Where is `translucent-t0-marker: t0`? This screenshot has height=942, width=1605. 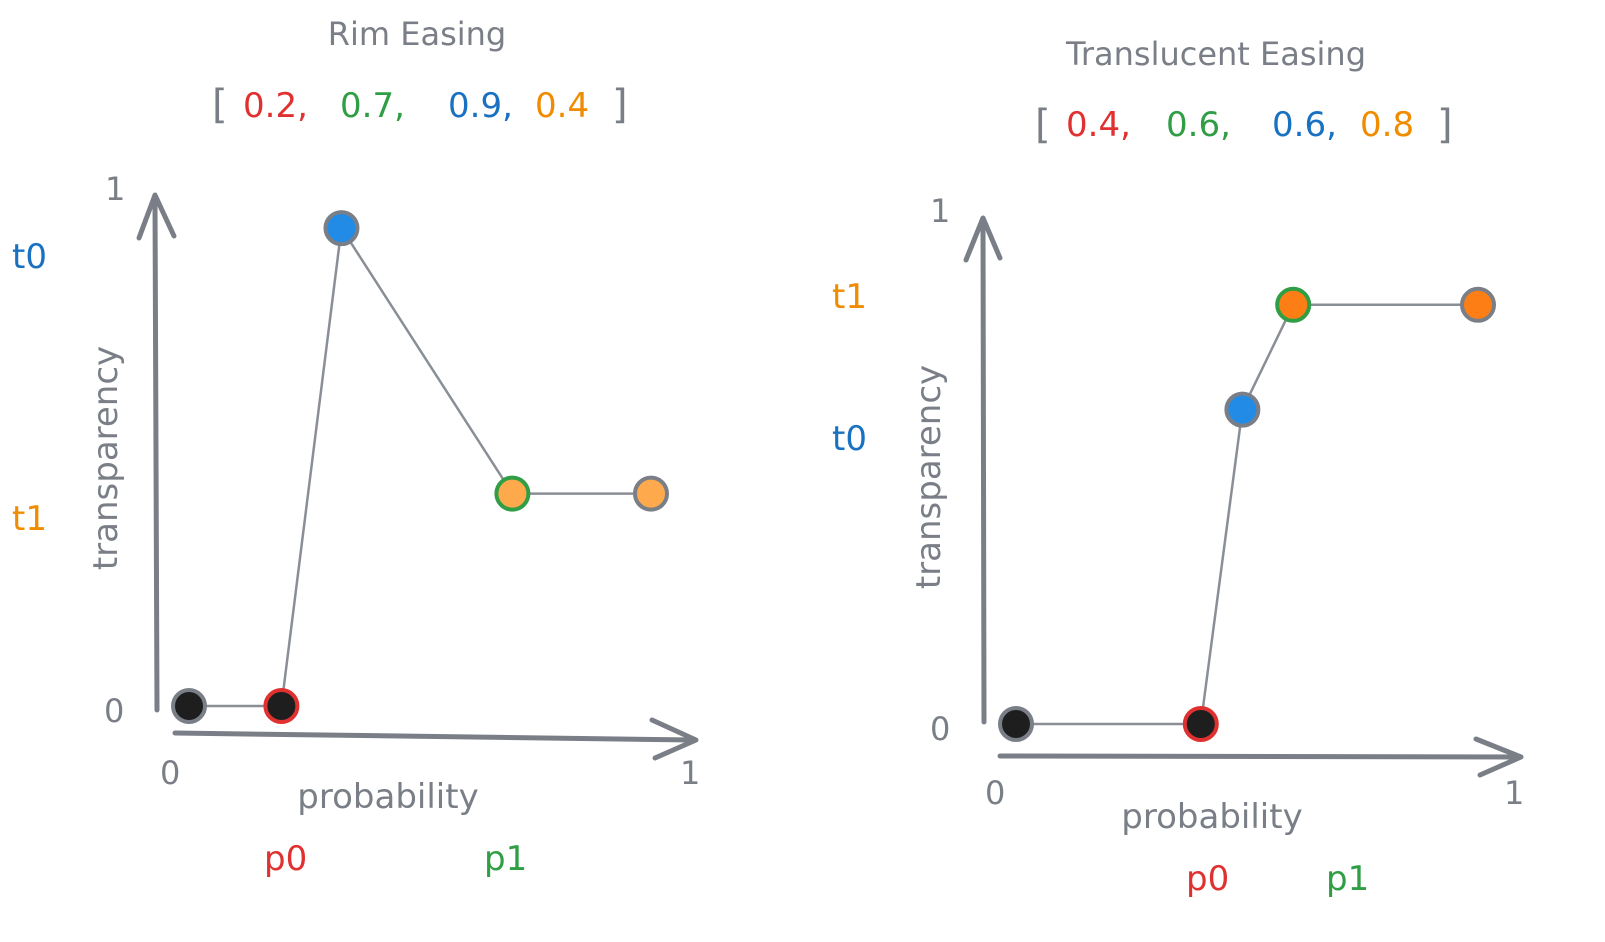
translucent-t0-marker: t0 is located at coordinates (849, 439).